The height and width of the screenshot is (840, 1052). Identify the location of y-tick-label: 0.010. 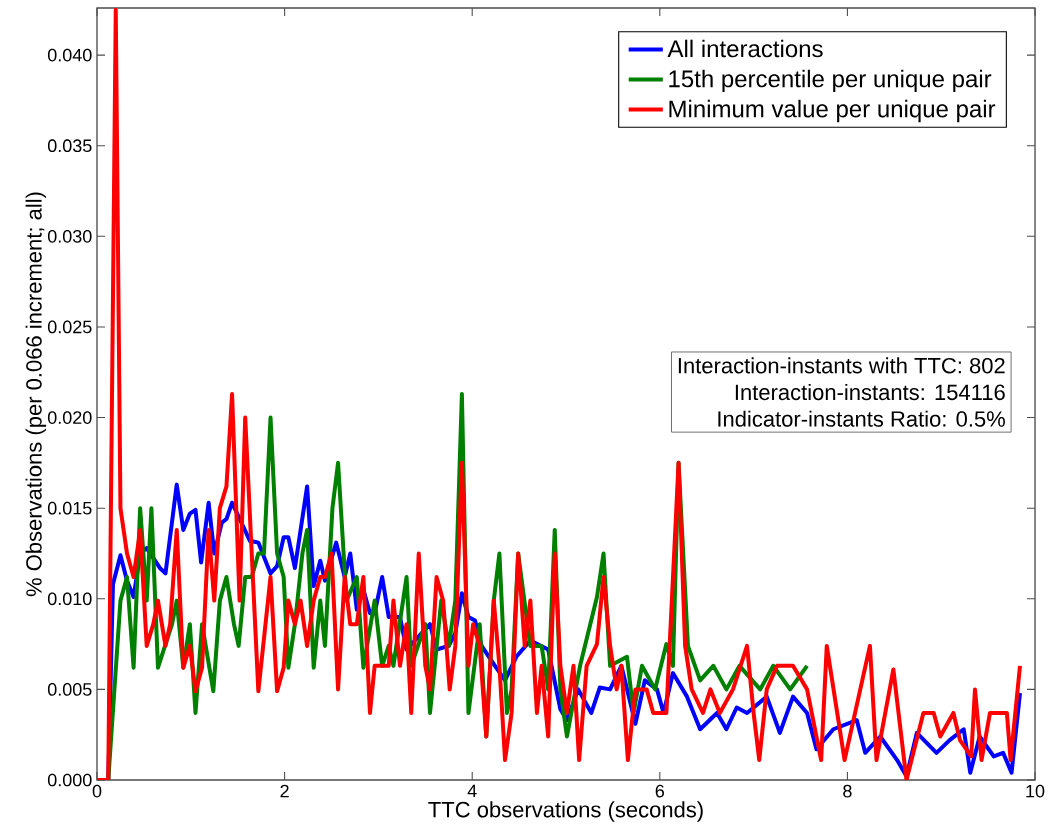
(69, 599).